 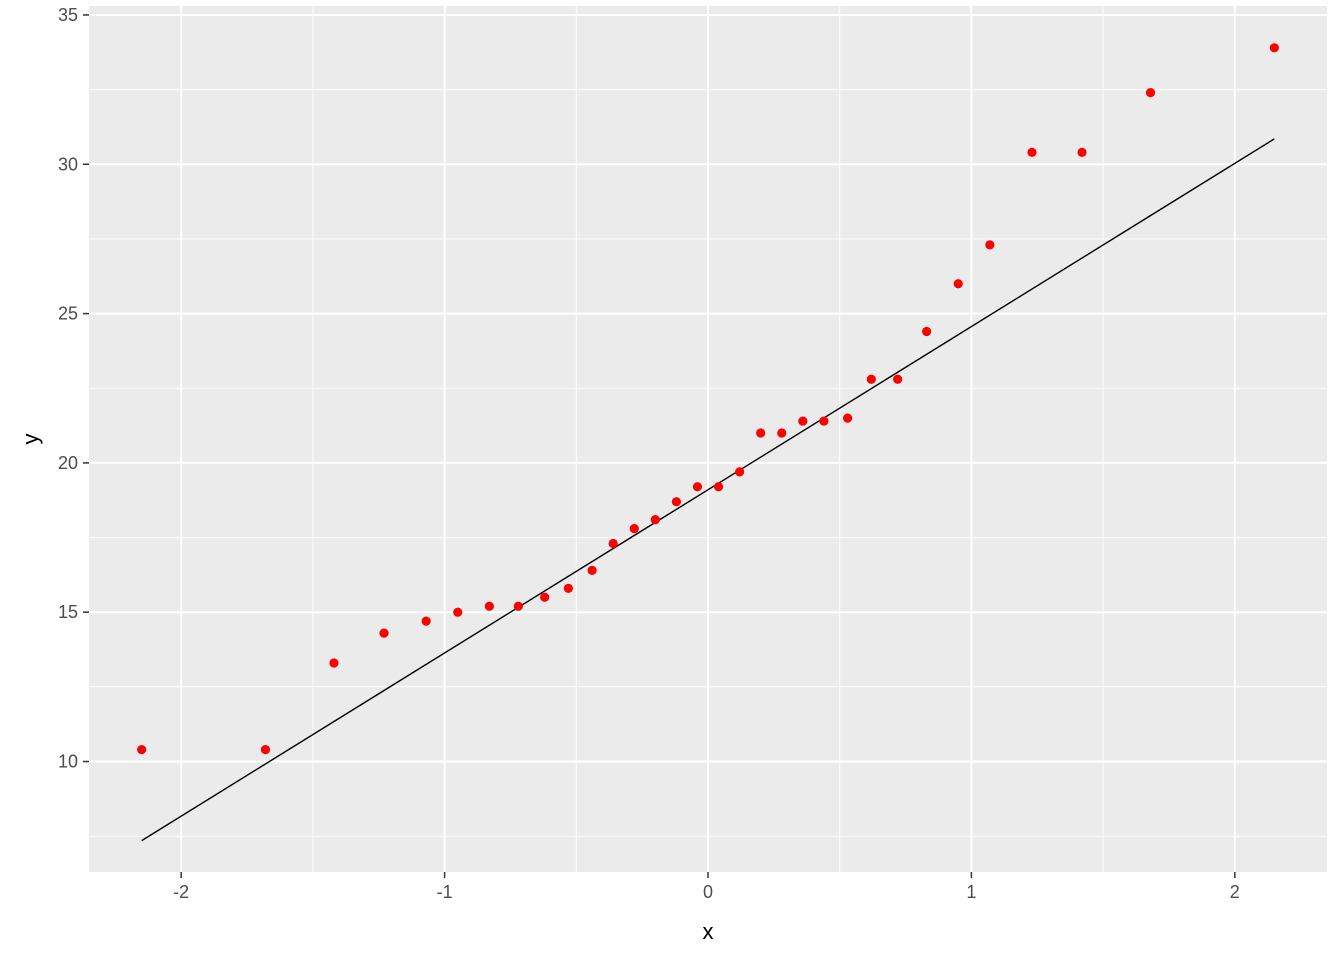 What do you see at coordinates (68, 612) in the screenshot?
I see `y-tick-label: 15` at bounding box center [68, 612].